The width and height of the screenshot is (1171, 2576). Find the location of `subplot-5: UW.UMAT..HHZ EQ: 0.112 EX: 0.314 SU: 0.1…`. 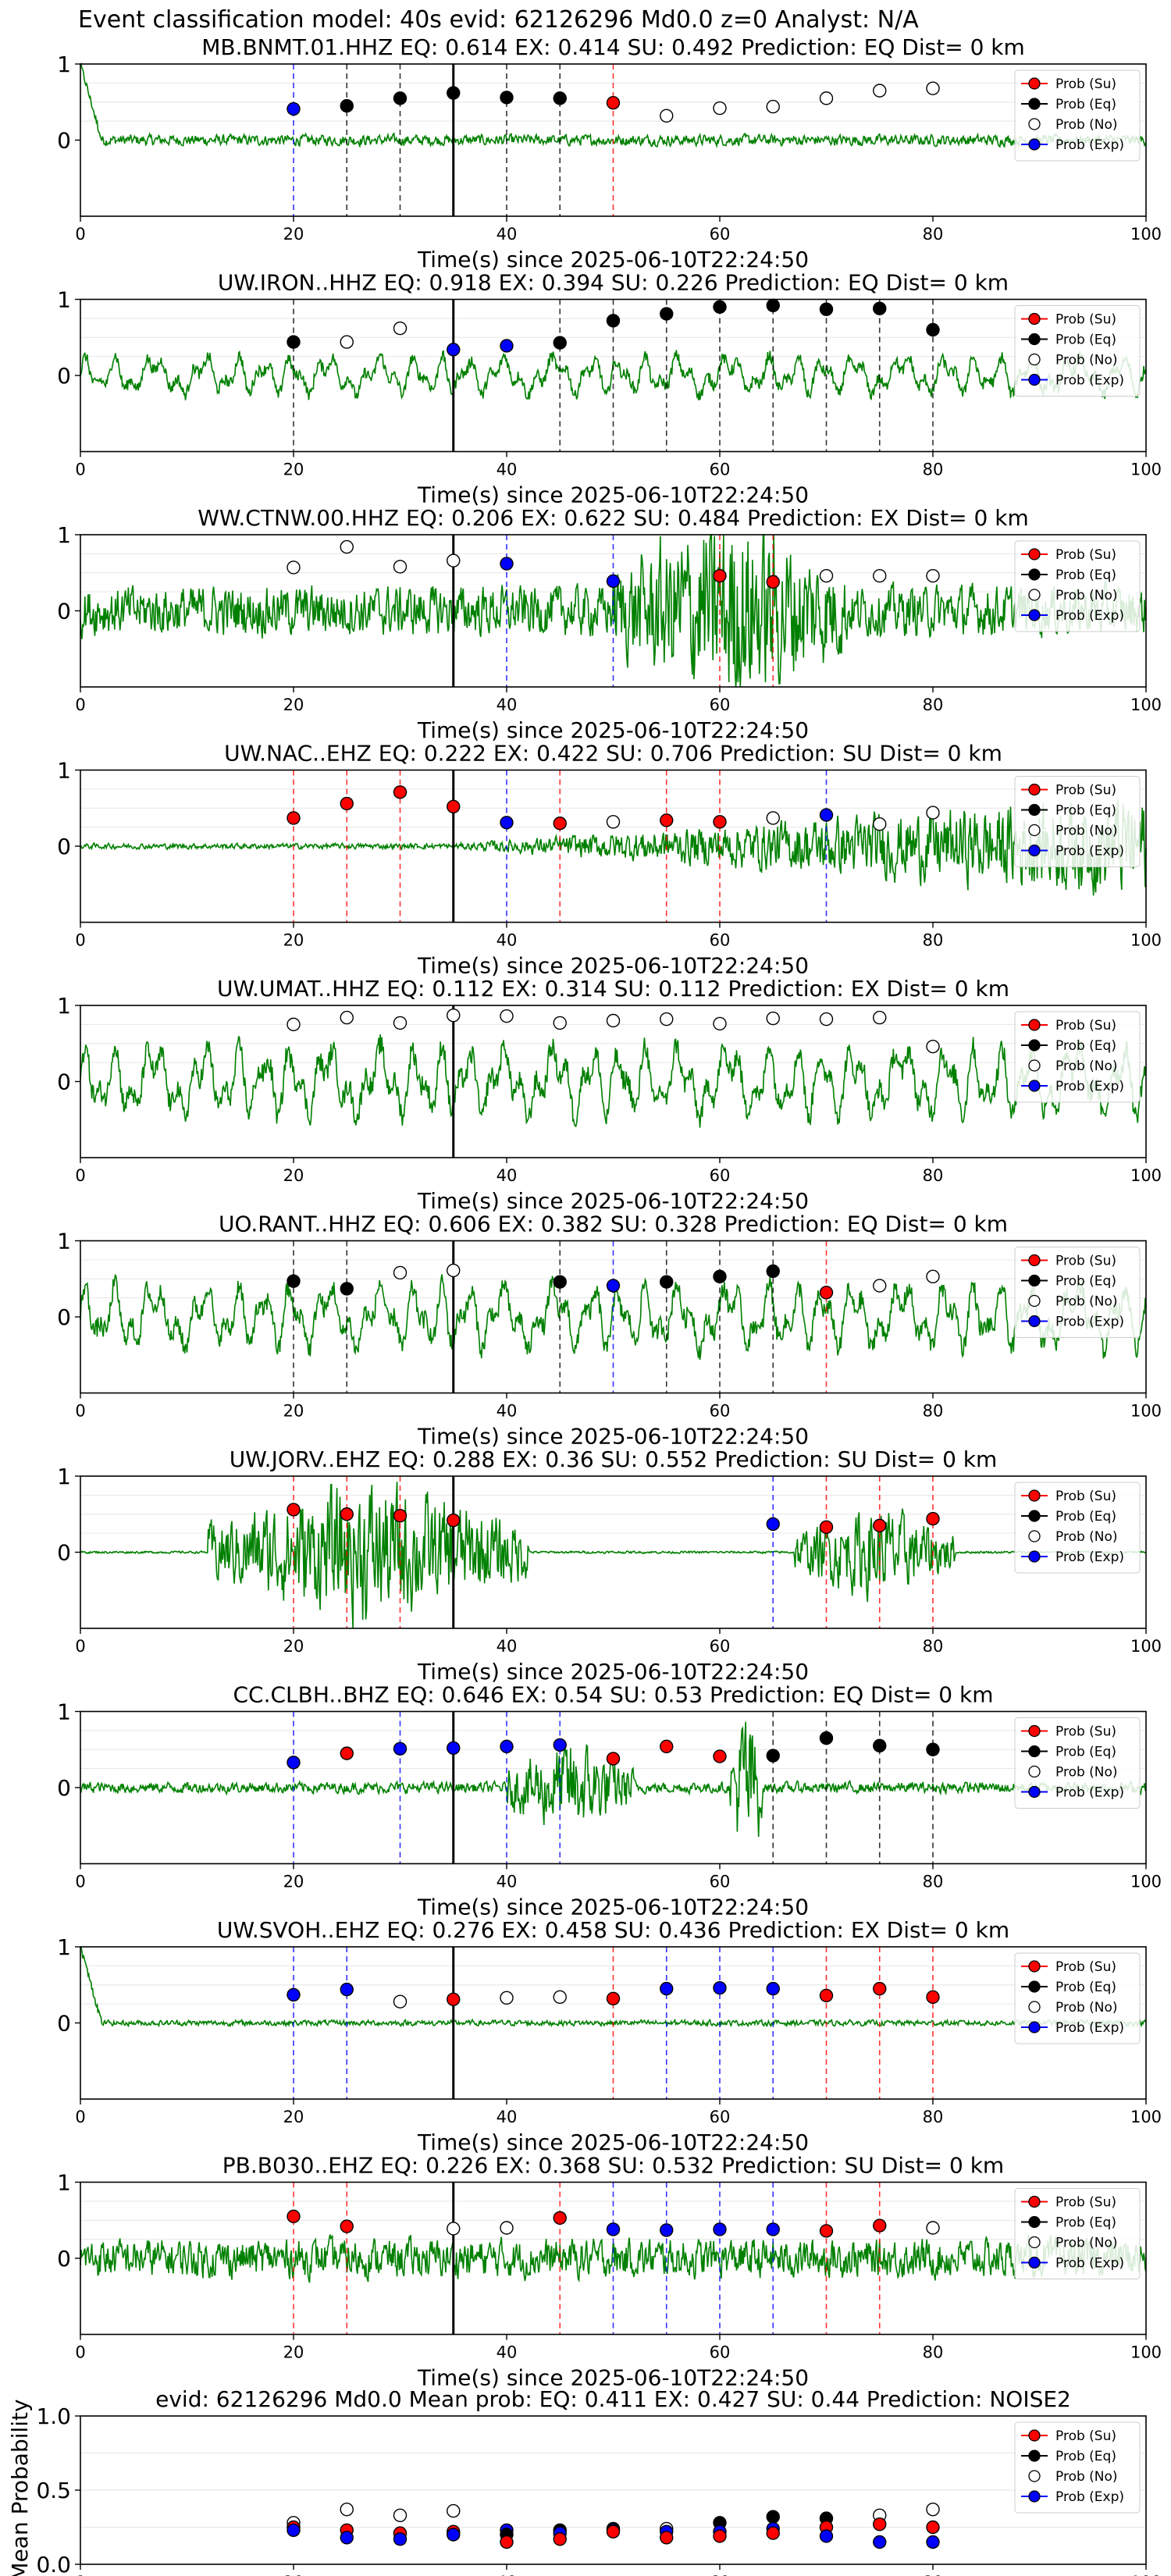

subplot-5: UW.UMAT..HHZ EQ: 0.112 EX: 0.314 SU: 0.1… is located at coordinates (609, 1095).